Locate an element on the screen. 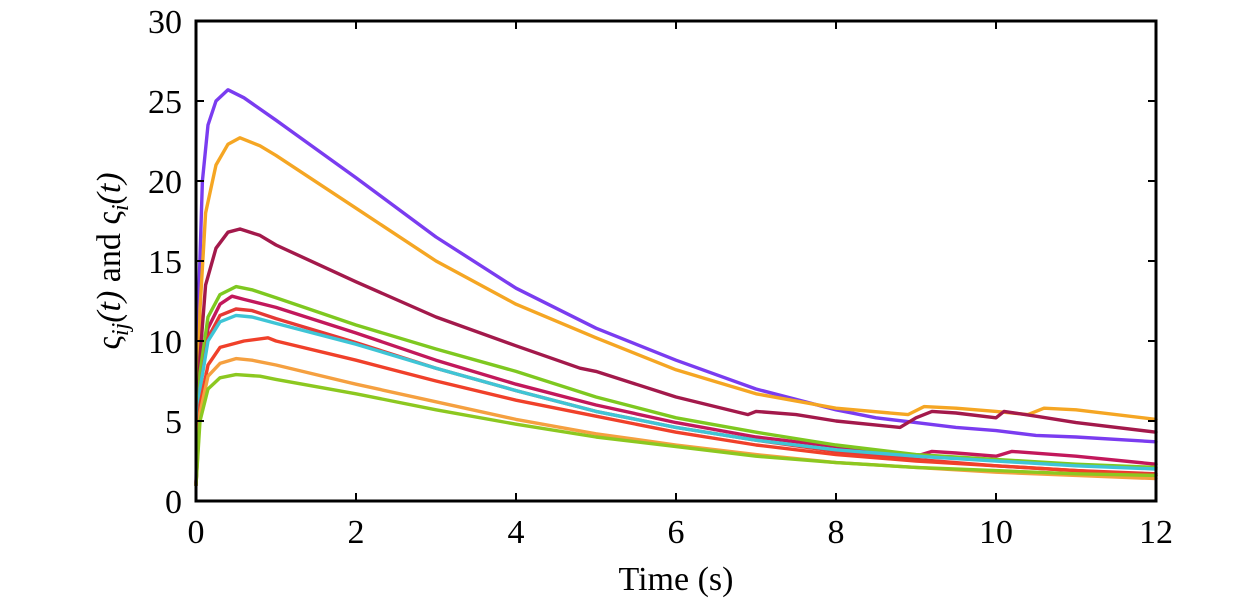 This screenshot has width=1260, height=605. y-label-symbol-b: ς is located at coordinates (109, 218).